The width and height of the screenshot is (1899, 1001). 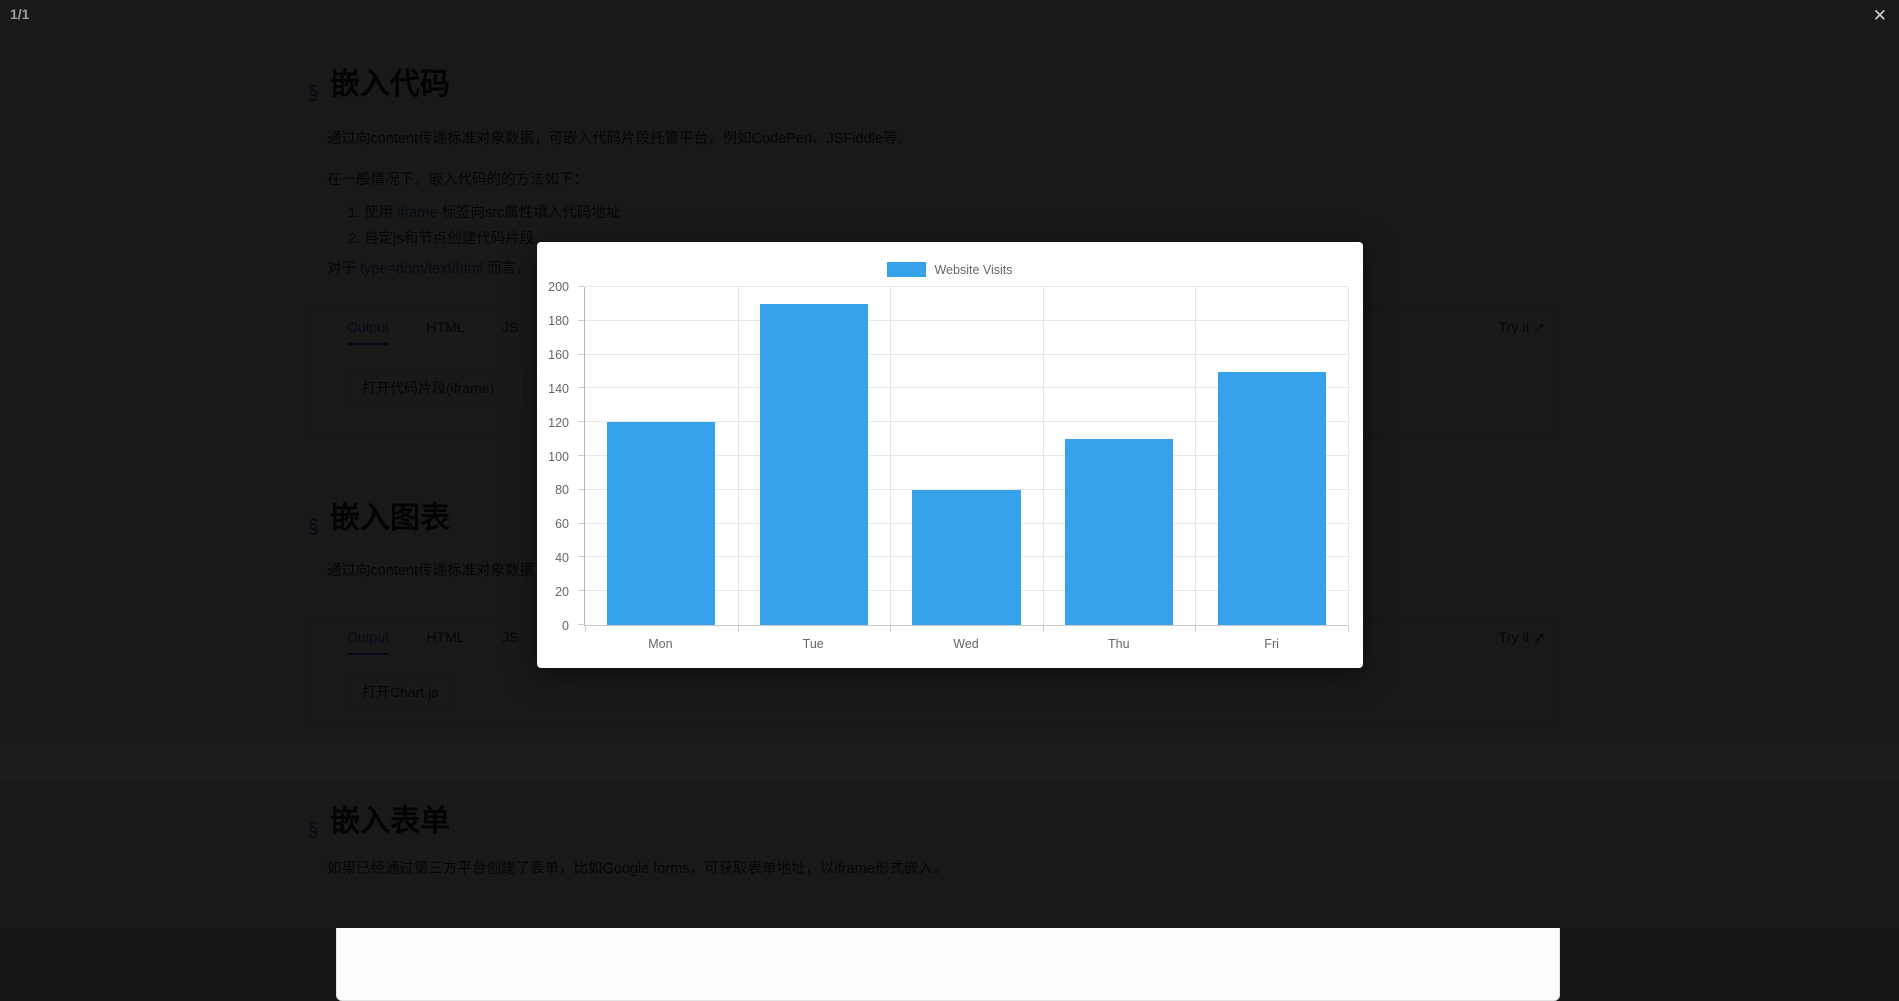 What do you see at coordinates (949, 763) in the screenshot?
I see `page-gap-band` at bounding box center [949, 763].